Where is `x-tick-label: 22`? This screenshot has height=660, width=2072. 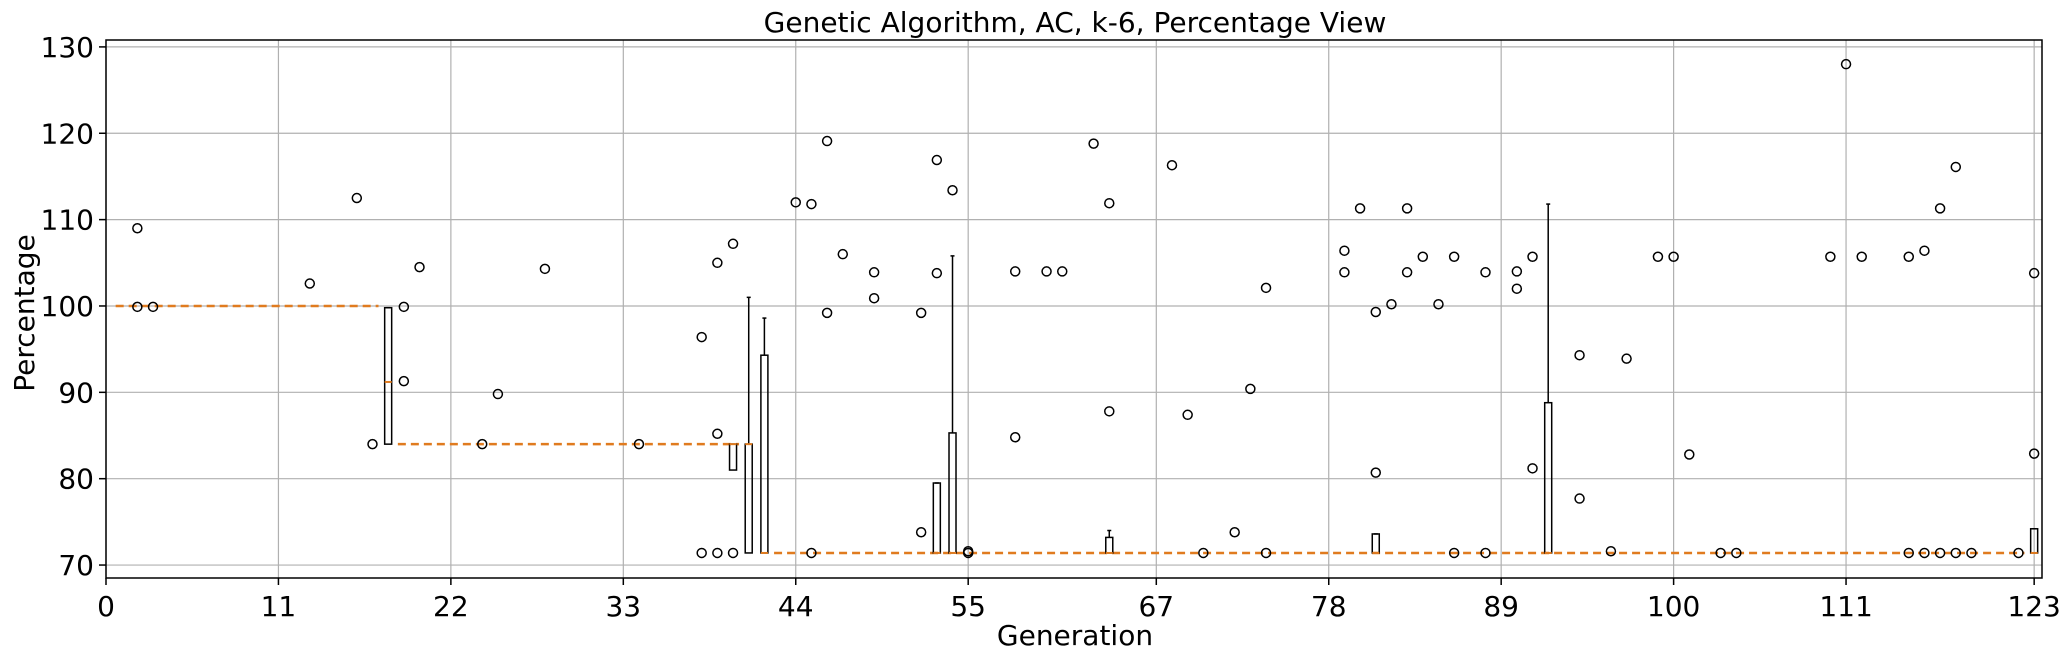
x-tick-label: 22 is located at coordinates (451, 606).